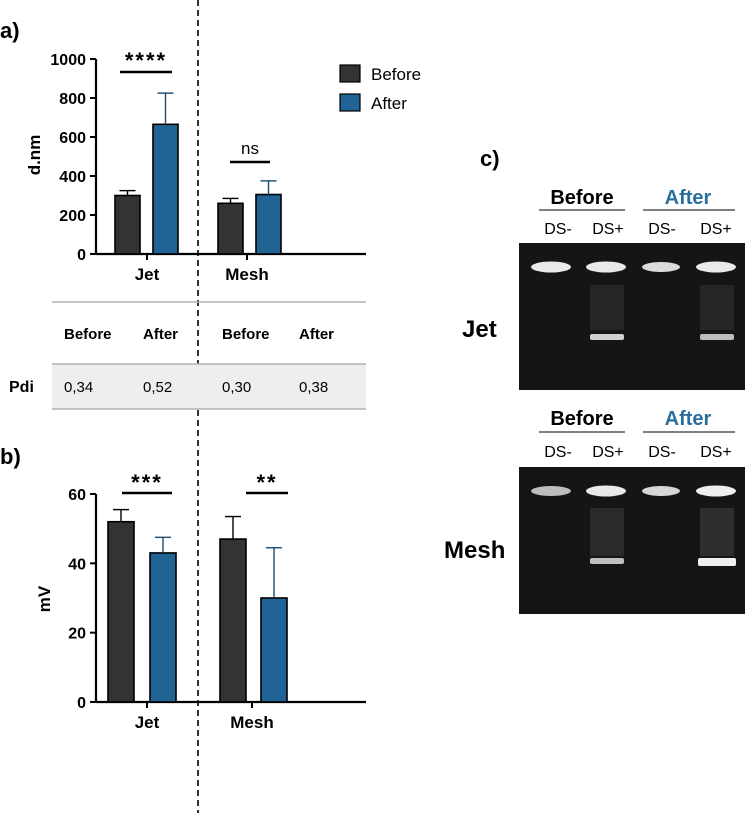 This screenshot has width=747, height=813. Describe the element at coordinates (581, 198) in the screenshot. I see `gel-top-header-before: Before` at that location.